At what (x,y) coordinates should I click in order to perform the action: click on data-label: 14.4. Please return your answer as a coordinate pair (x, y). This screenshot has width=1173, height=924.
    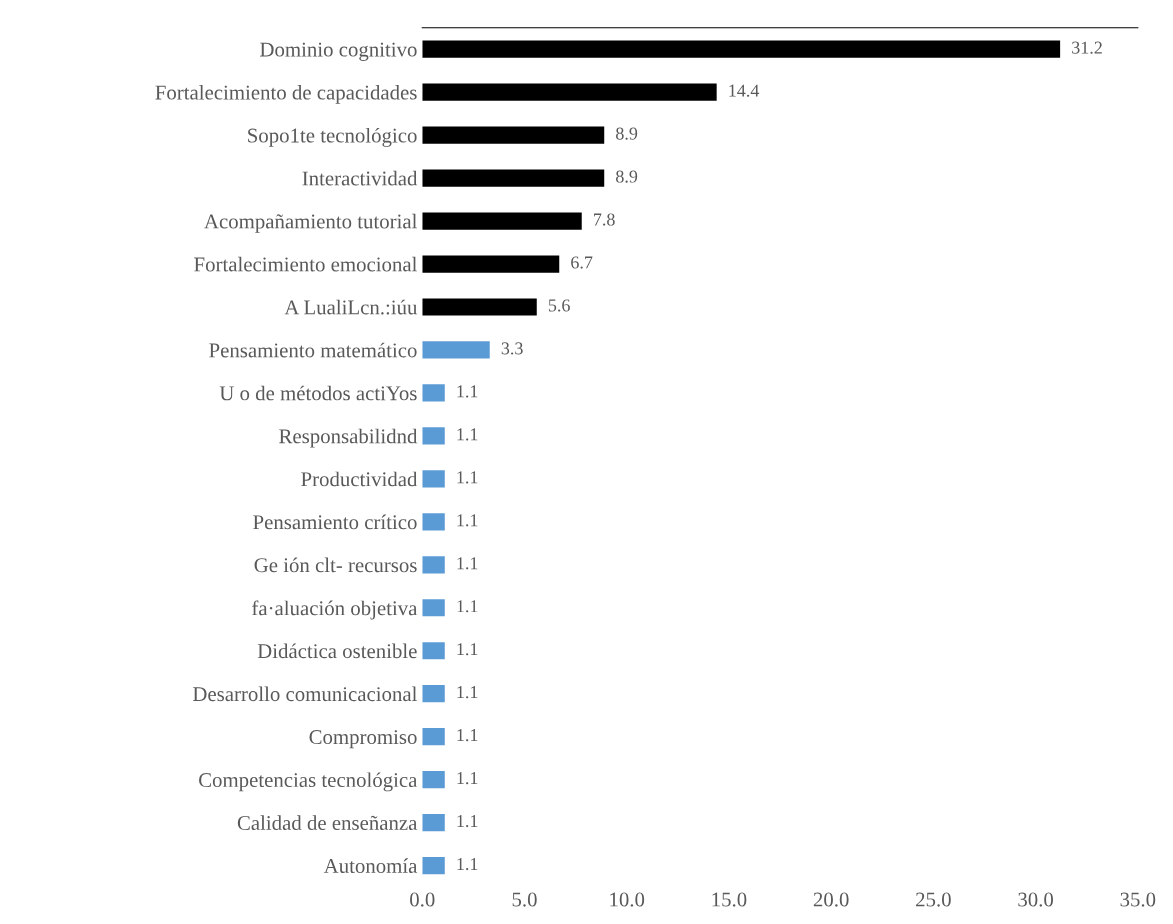
    Looking at the image, I should click on (744, 90).